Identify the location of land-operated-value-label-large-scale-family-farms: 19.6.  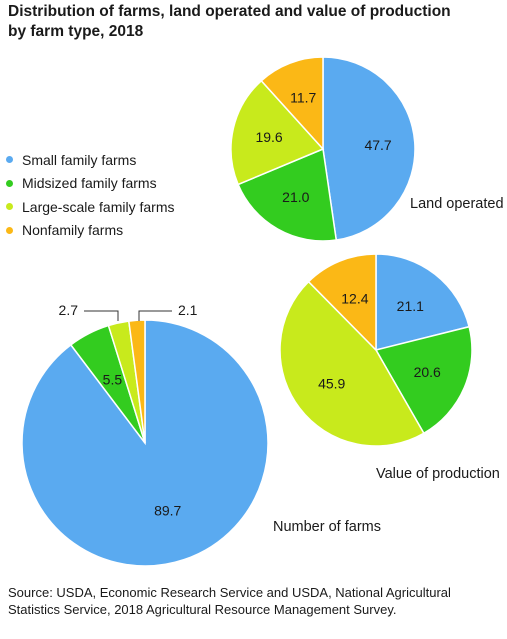
(268, 137).